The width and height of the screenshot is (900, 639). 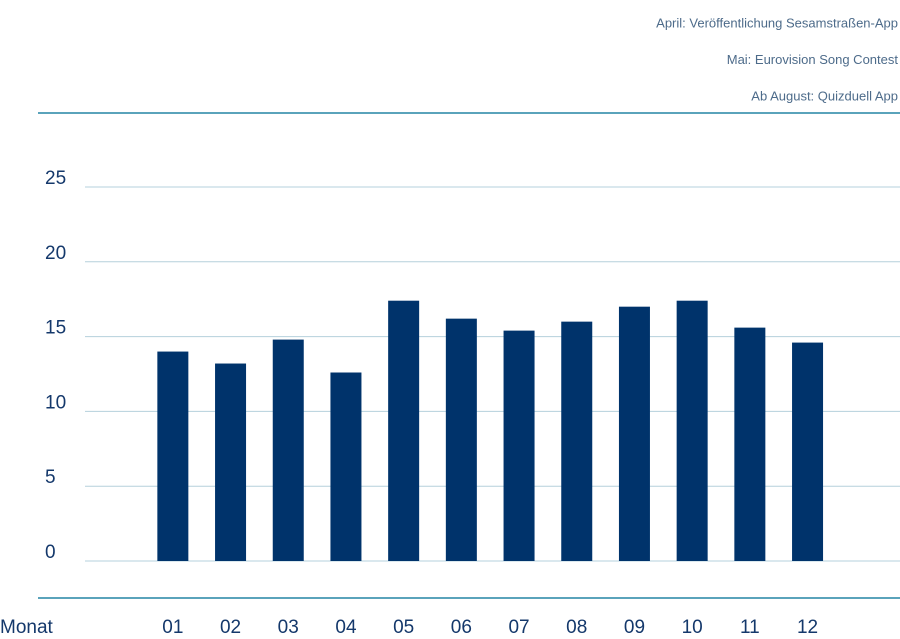 I want to click on x-tick-label: 03, so click(x=288, y=627).